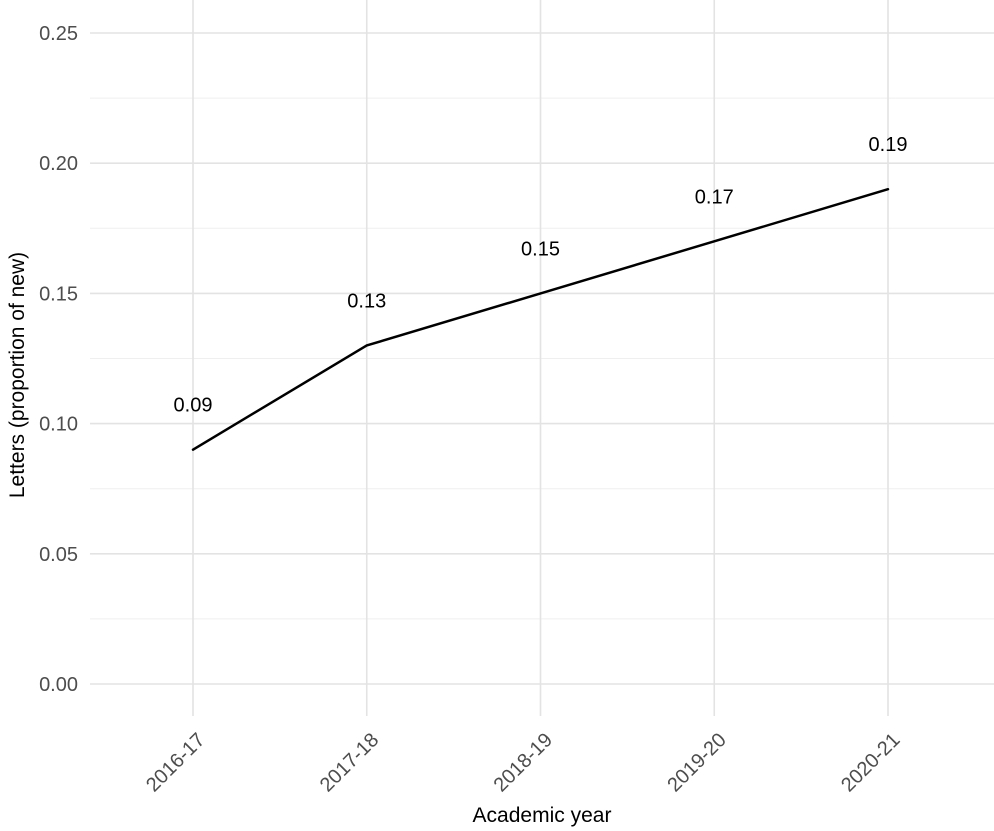 This screenshot has height=831, width=994. Describe the element at coordinates (540, 249) in the screenshot. I see `data-point-label: 0.15` at that location.